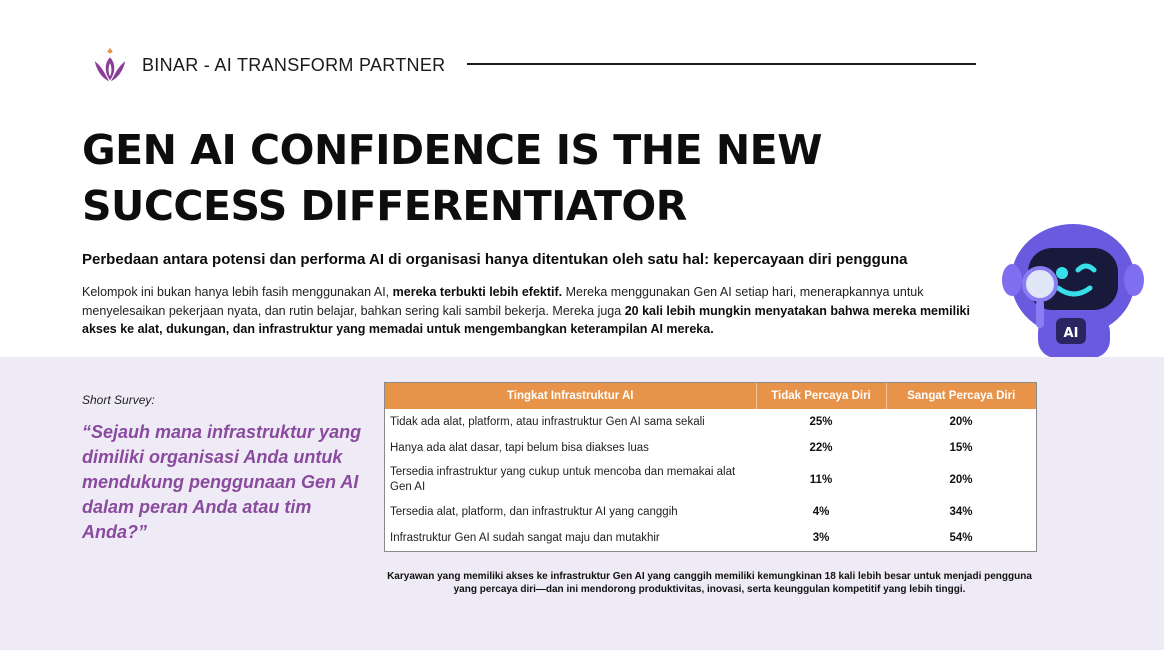 The height and width of the screenshot is (650, 1164). I want to click on binar-logo-icon, so click(110, 64).